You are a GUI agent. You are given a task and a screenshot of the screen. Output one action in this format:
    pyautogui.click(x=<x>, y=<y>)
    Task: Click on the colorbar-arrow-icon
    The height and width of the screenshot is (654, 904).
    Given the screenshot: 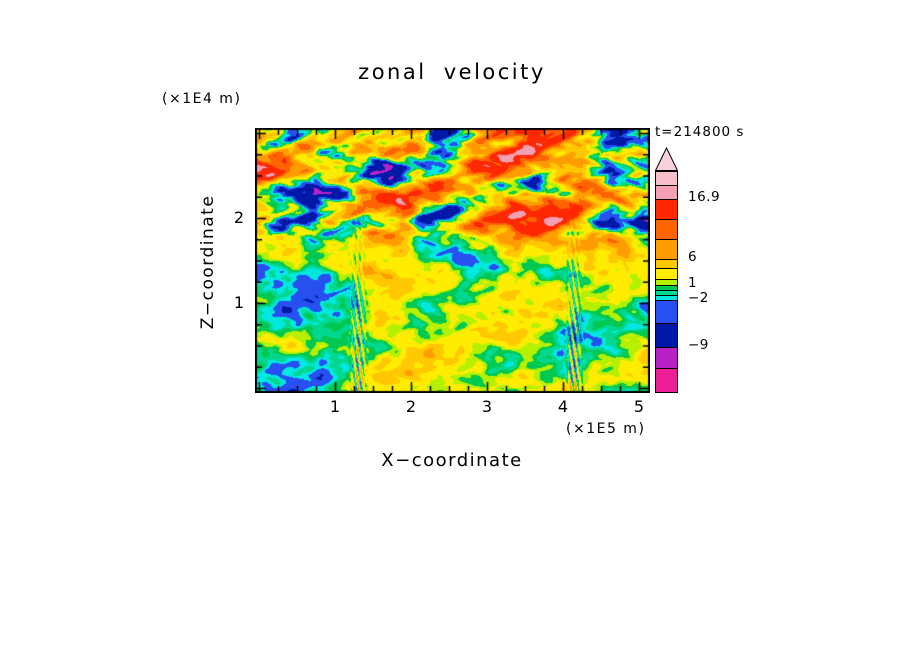 What is the action you would take?
    pyautogui.click(x=666, y=159)
    